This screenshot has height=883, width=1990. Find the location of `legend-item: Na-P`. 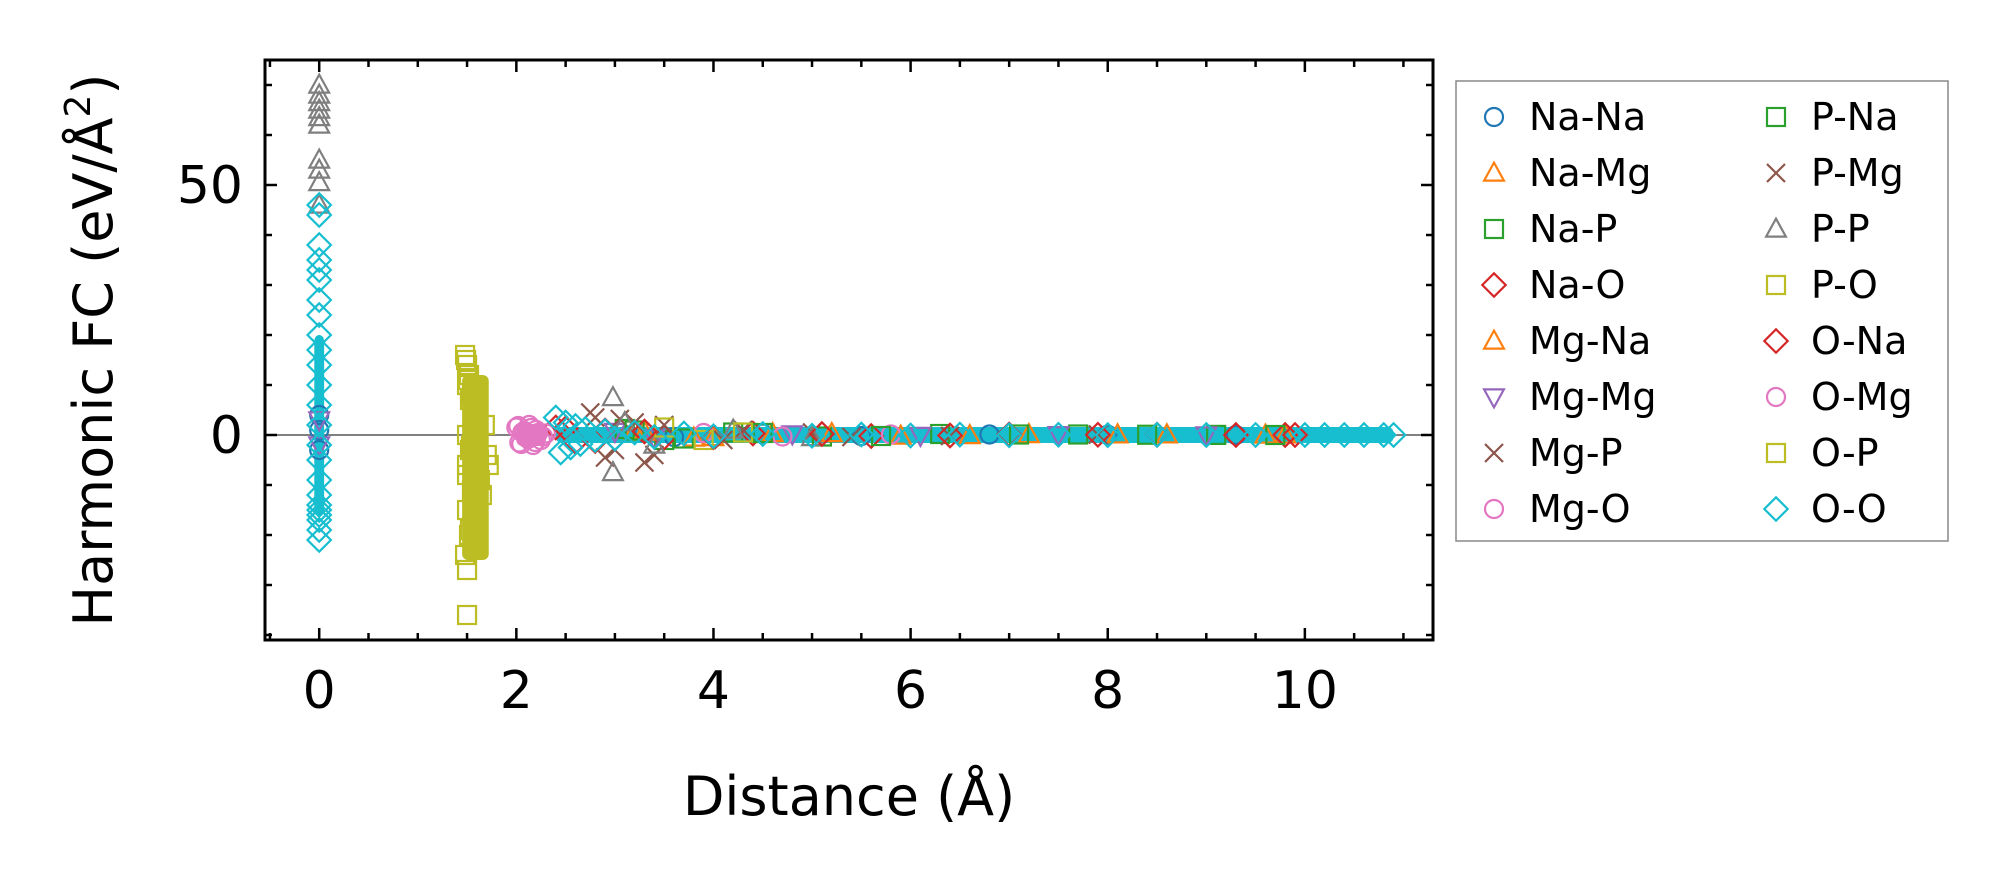

legend-item: Na-P is located at coordinates (1550, 229).